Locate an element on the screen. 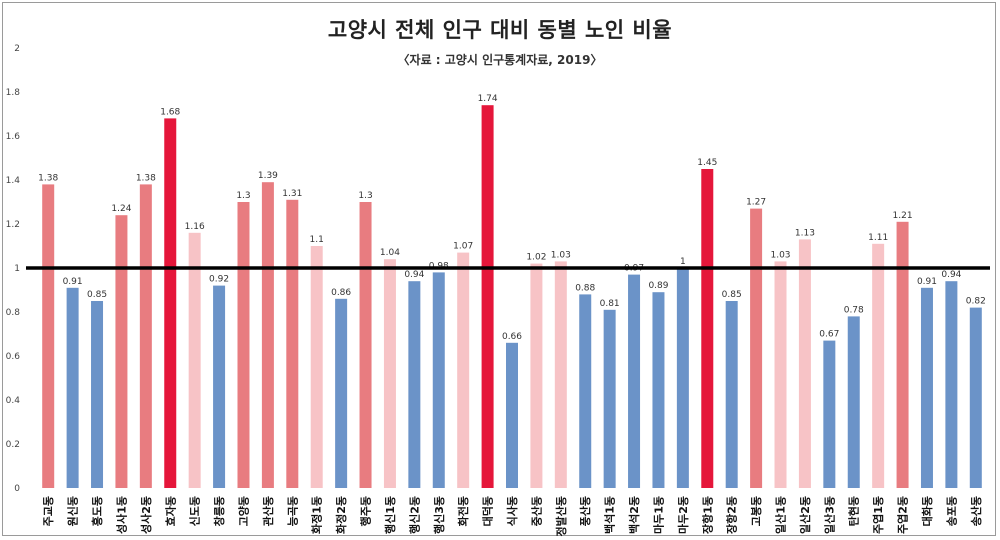 This screenshot has width=1000, height=540. value-label: 1.27 is located at coordinates (756, 203).